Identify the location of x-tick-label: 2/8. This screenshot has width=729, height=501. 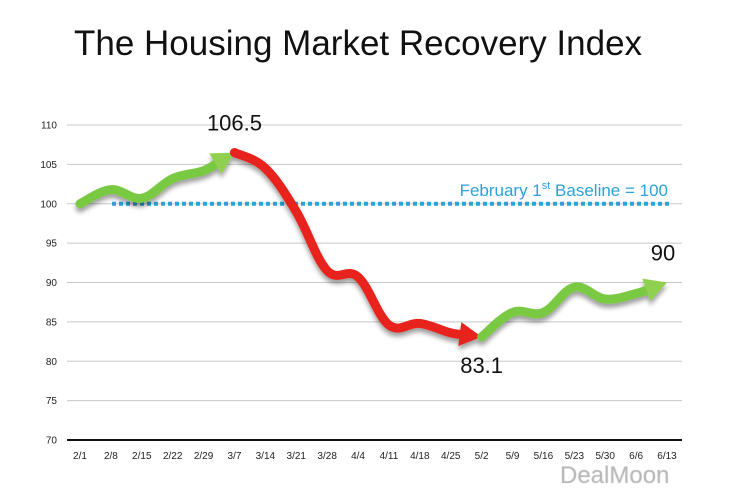
(111, 456).